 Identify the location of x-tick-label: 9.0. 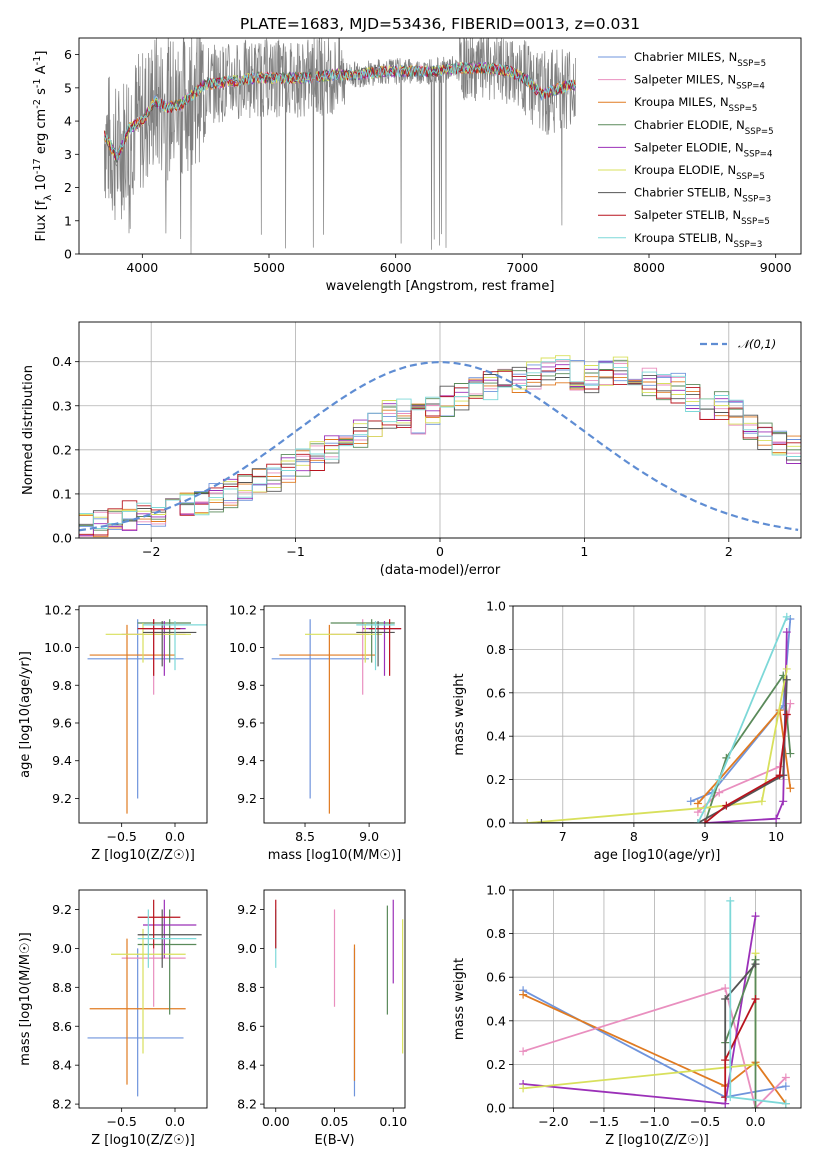
(369, 836).